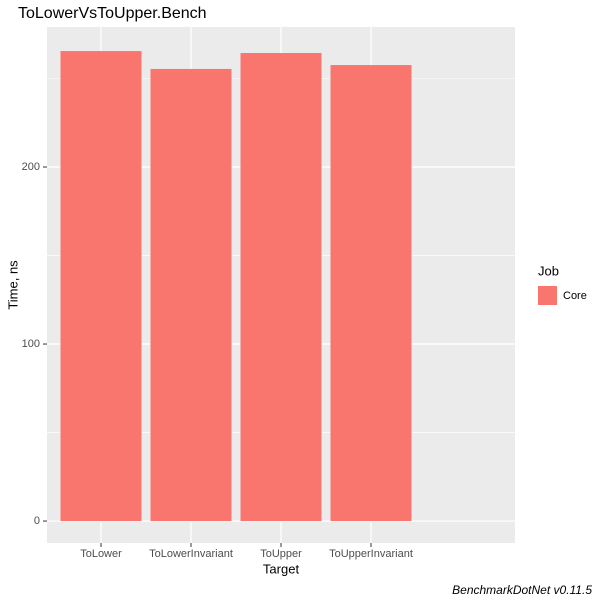 Image resolution: width=600 pixels, height=600 pixels. What do you see at coordinates (37, 521) in the screenshot?
I see `y-tick-label: 0` at bounding box center [37, 521].